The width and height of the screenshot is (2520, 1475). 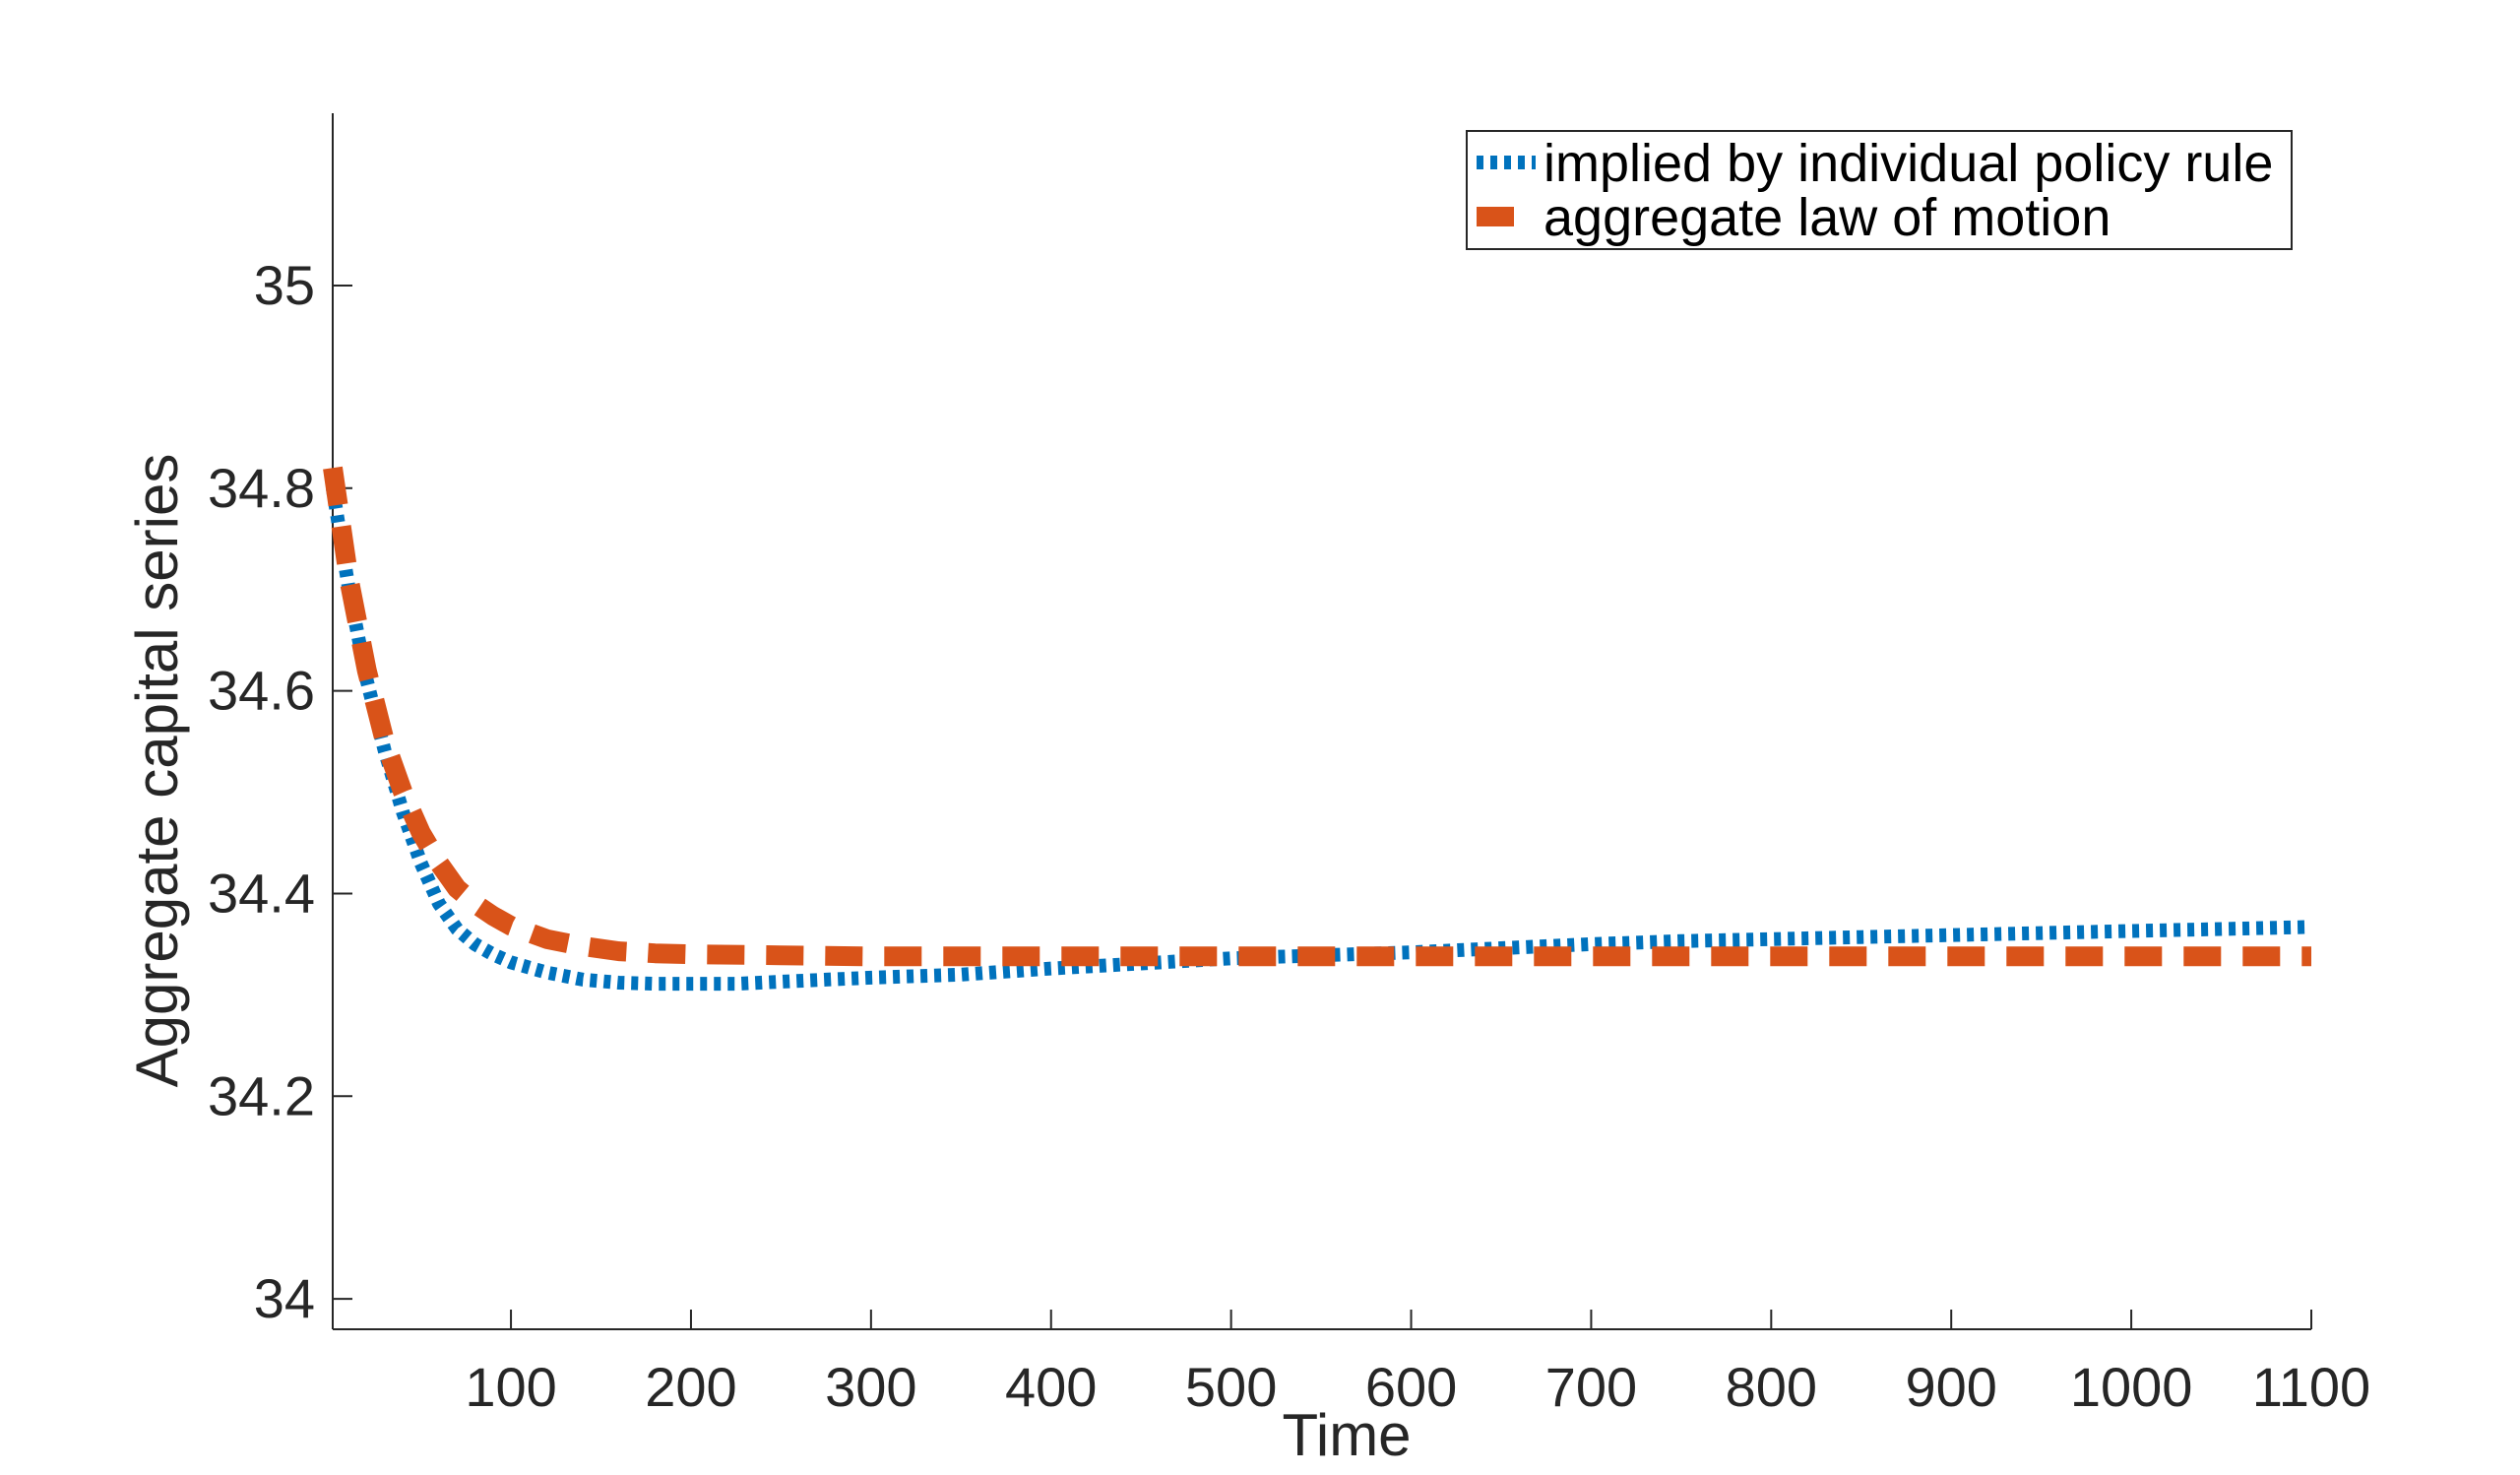 I want to click on x-tick-label: 800, so click(x=1771, y=1387).